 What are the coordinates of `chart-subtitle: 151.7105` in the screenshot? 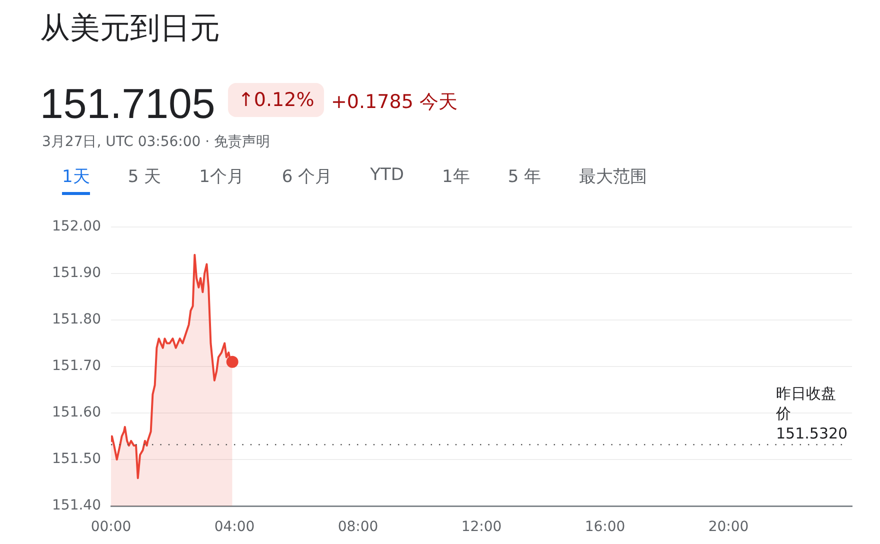 It's located at (128, 104).